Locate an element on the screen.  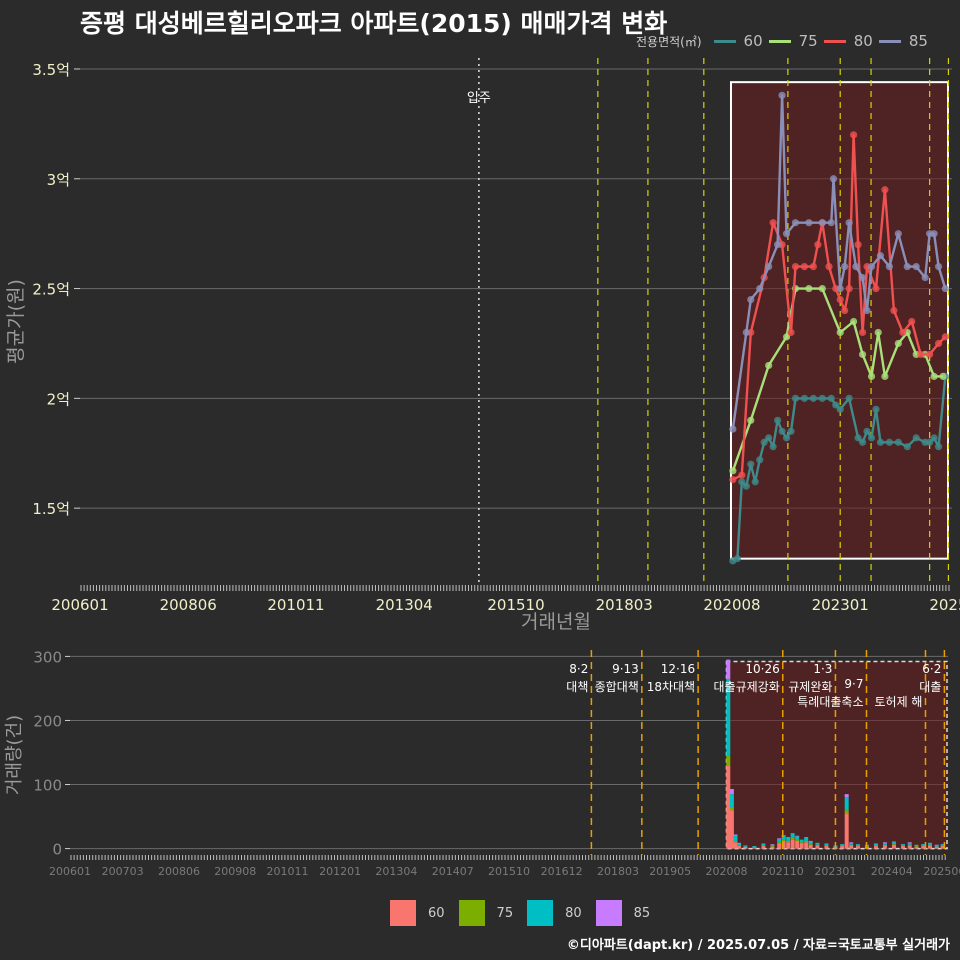
volume-legend: 60 75 80 85 is located at coordinates (527, 913).